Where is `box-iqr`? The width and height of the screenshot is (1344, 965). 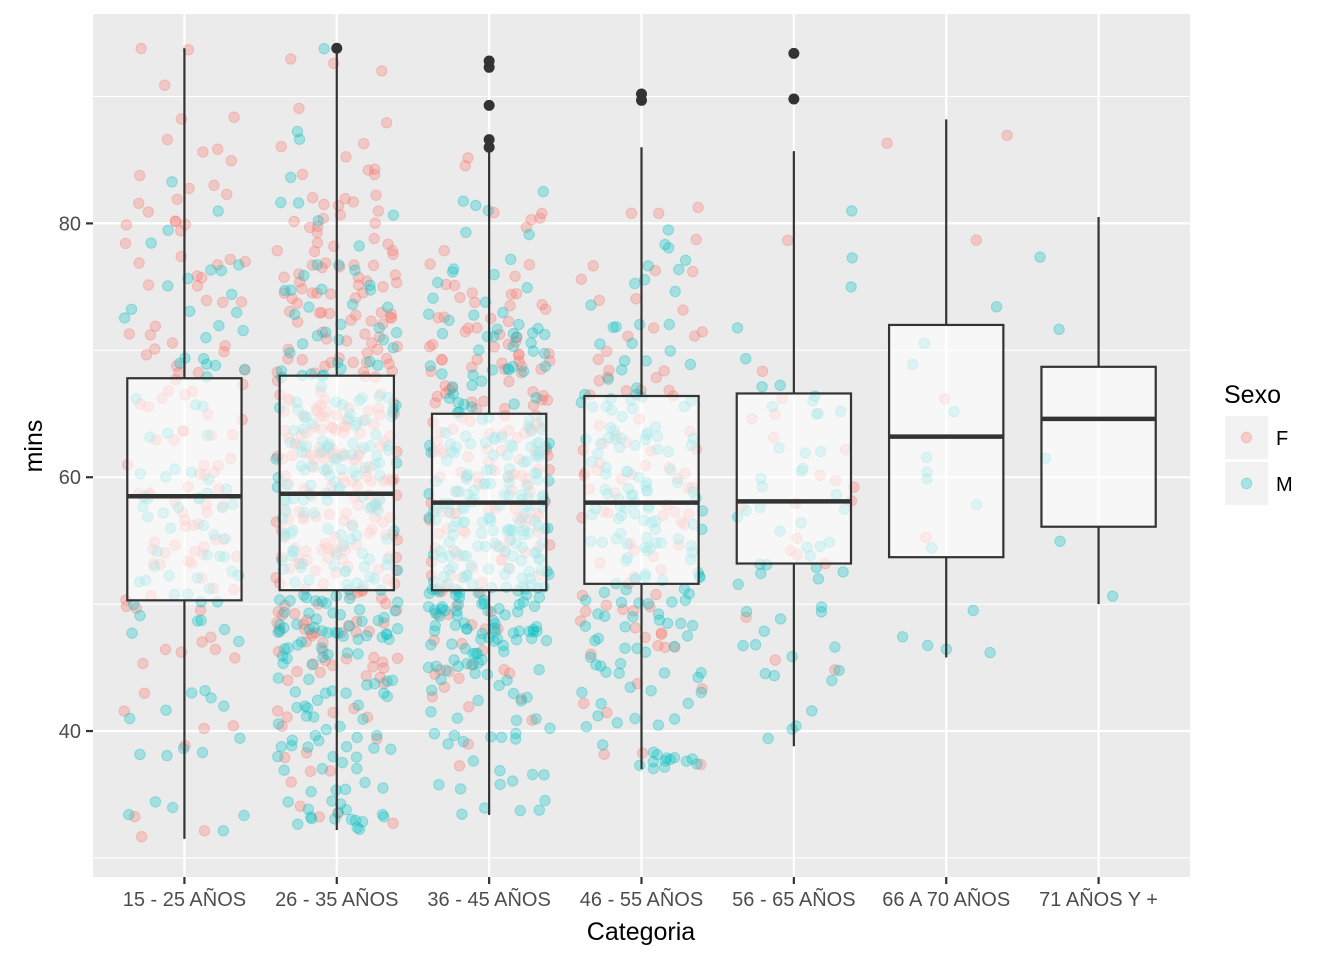
box-iqr is located at coordinates (184, 489).